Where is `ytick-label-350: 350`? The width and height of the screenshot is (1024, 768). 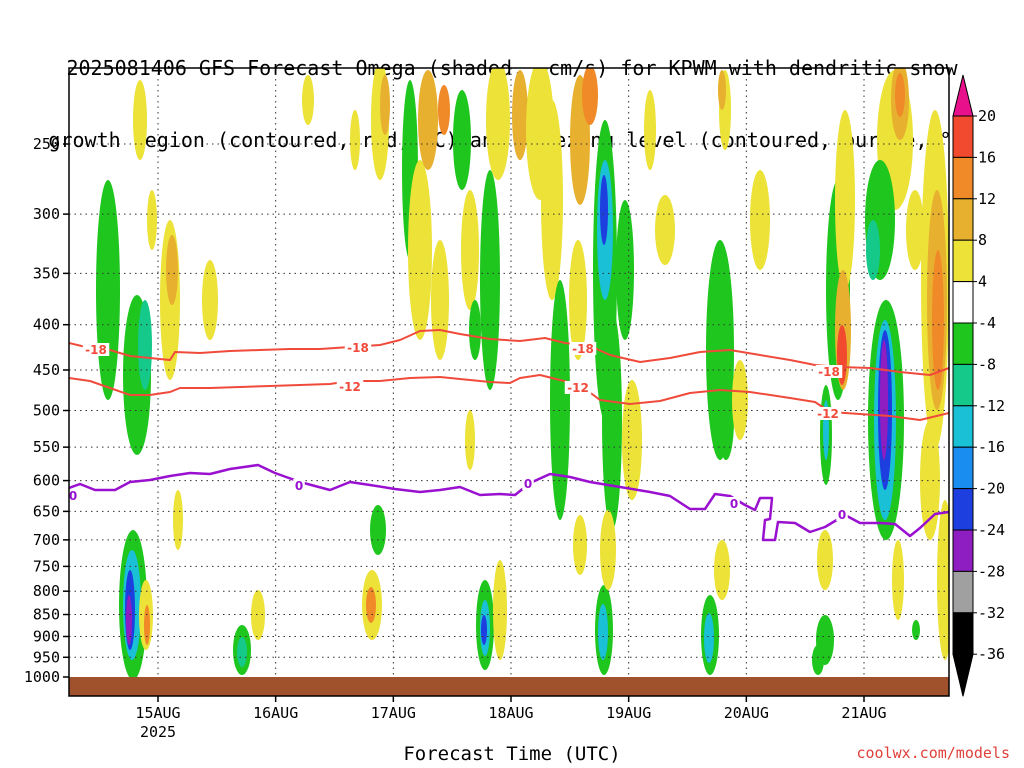
ytick-label-350: 350 is located at coordinates (46, 273).